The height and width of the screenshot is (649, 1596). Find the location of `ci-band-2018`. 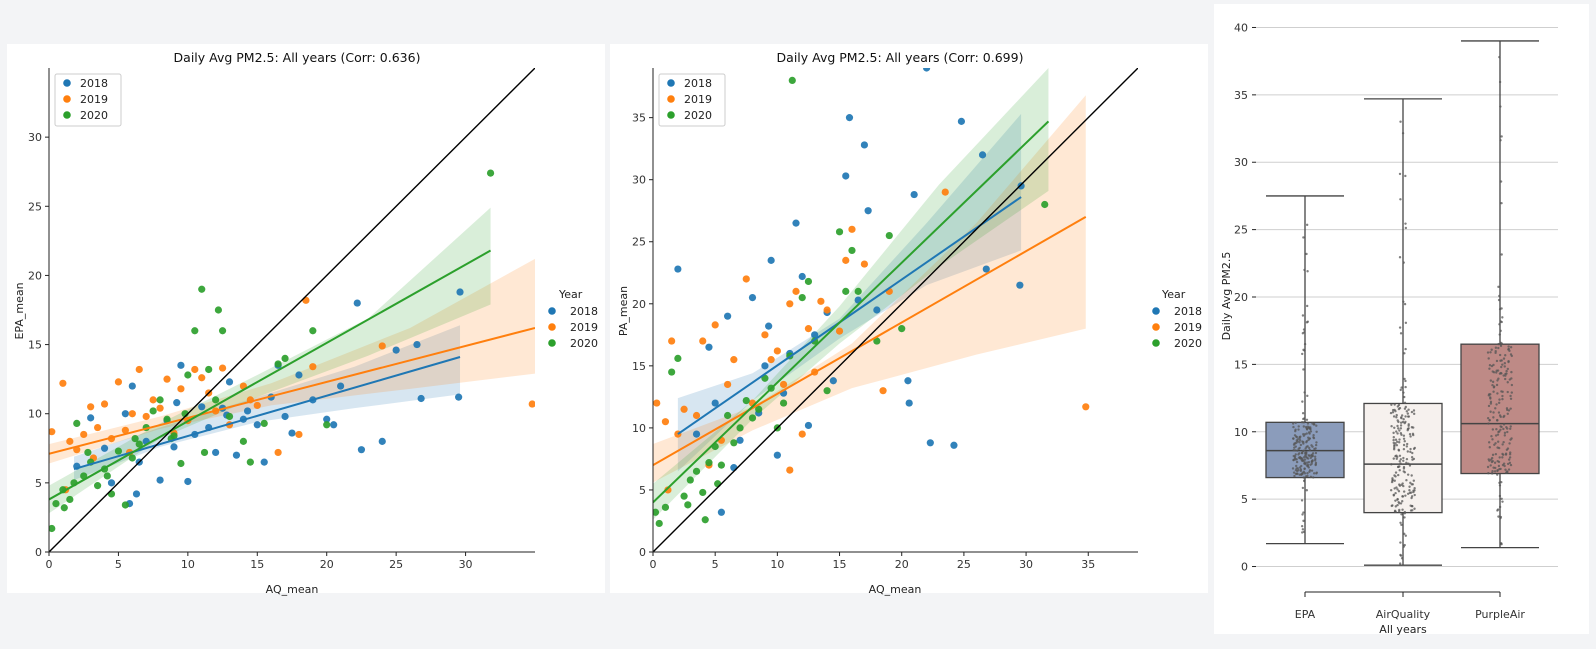

ci-band-2018 is located at coordinates (849, 292).